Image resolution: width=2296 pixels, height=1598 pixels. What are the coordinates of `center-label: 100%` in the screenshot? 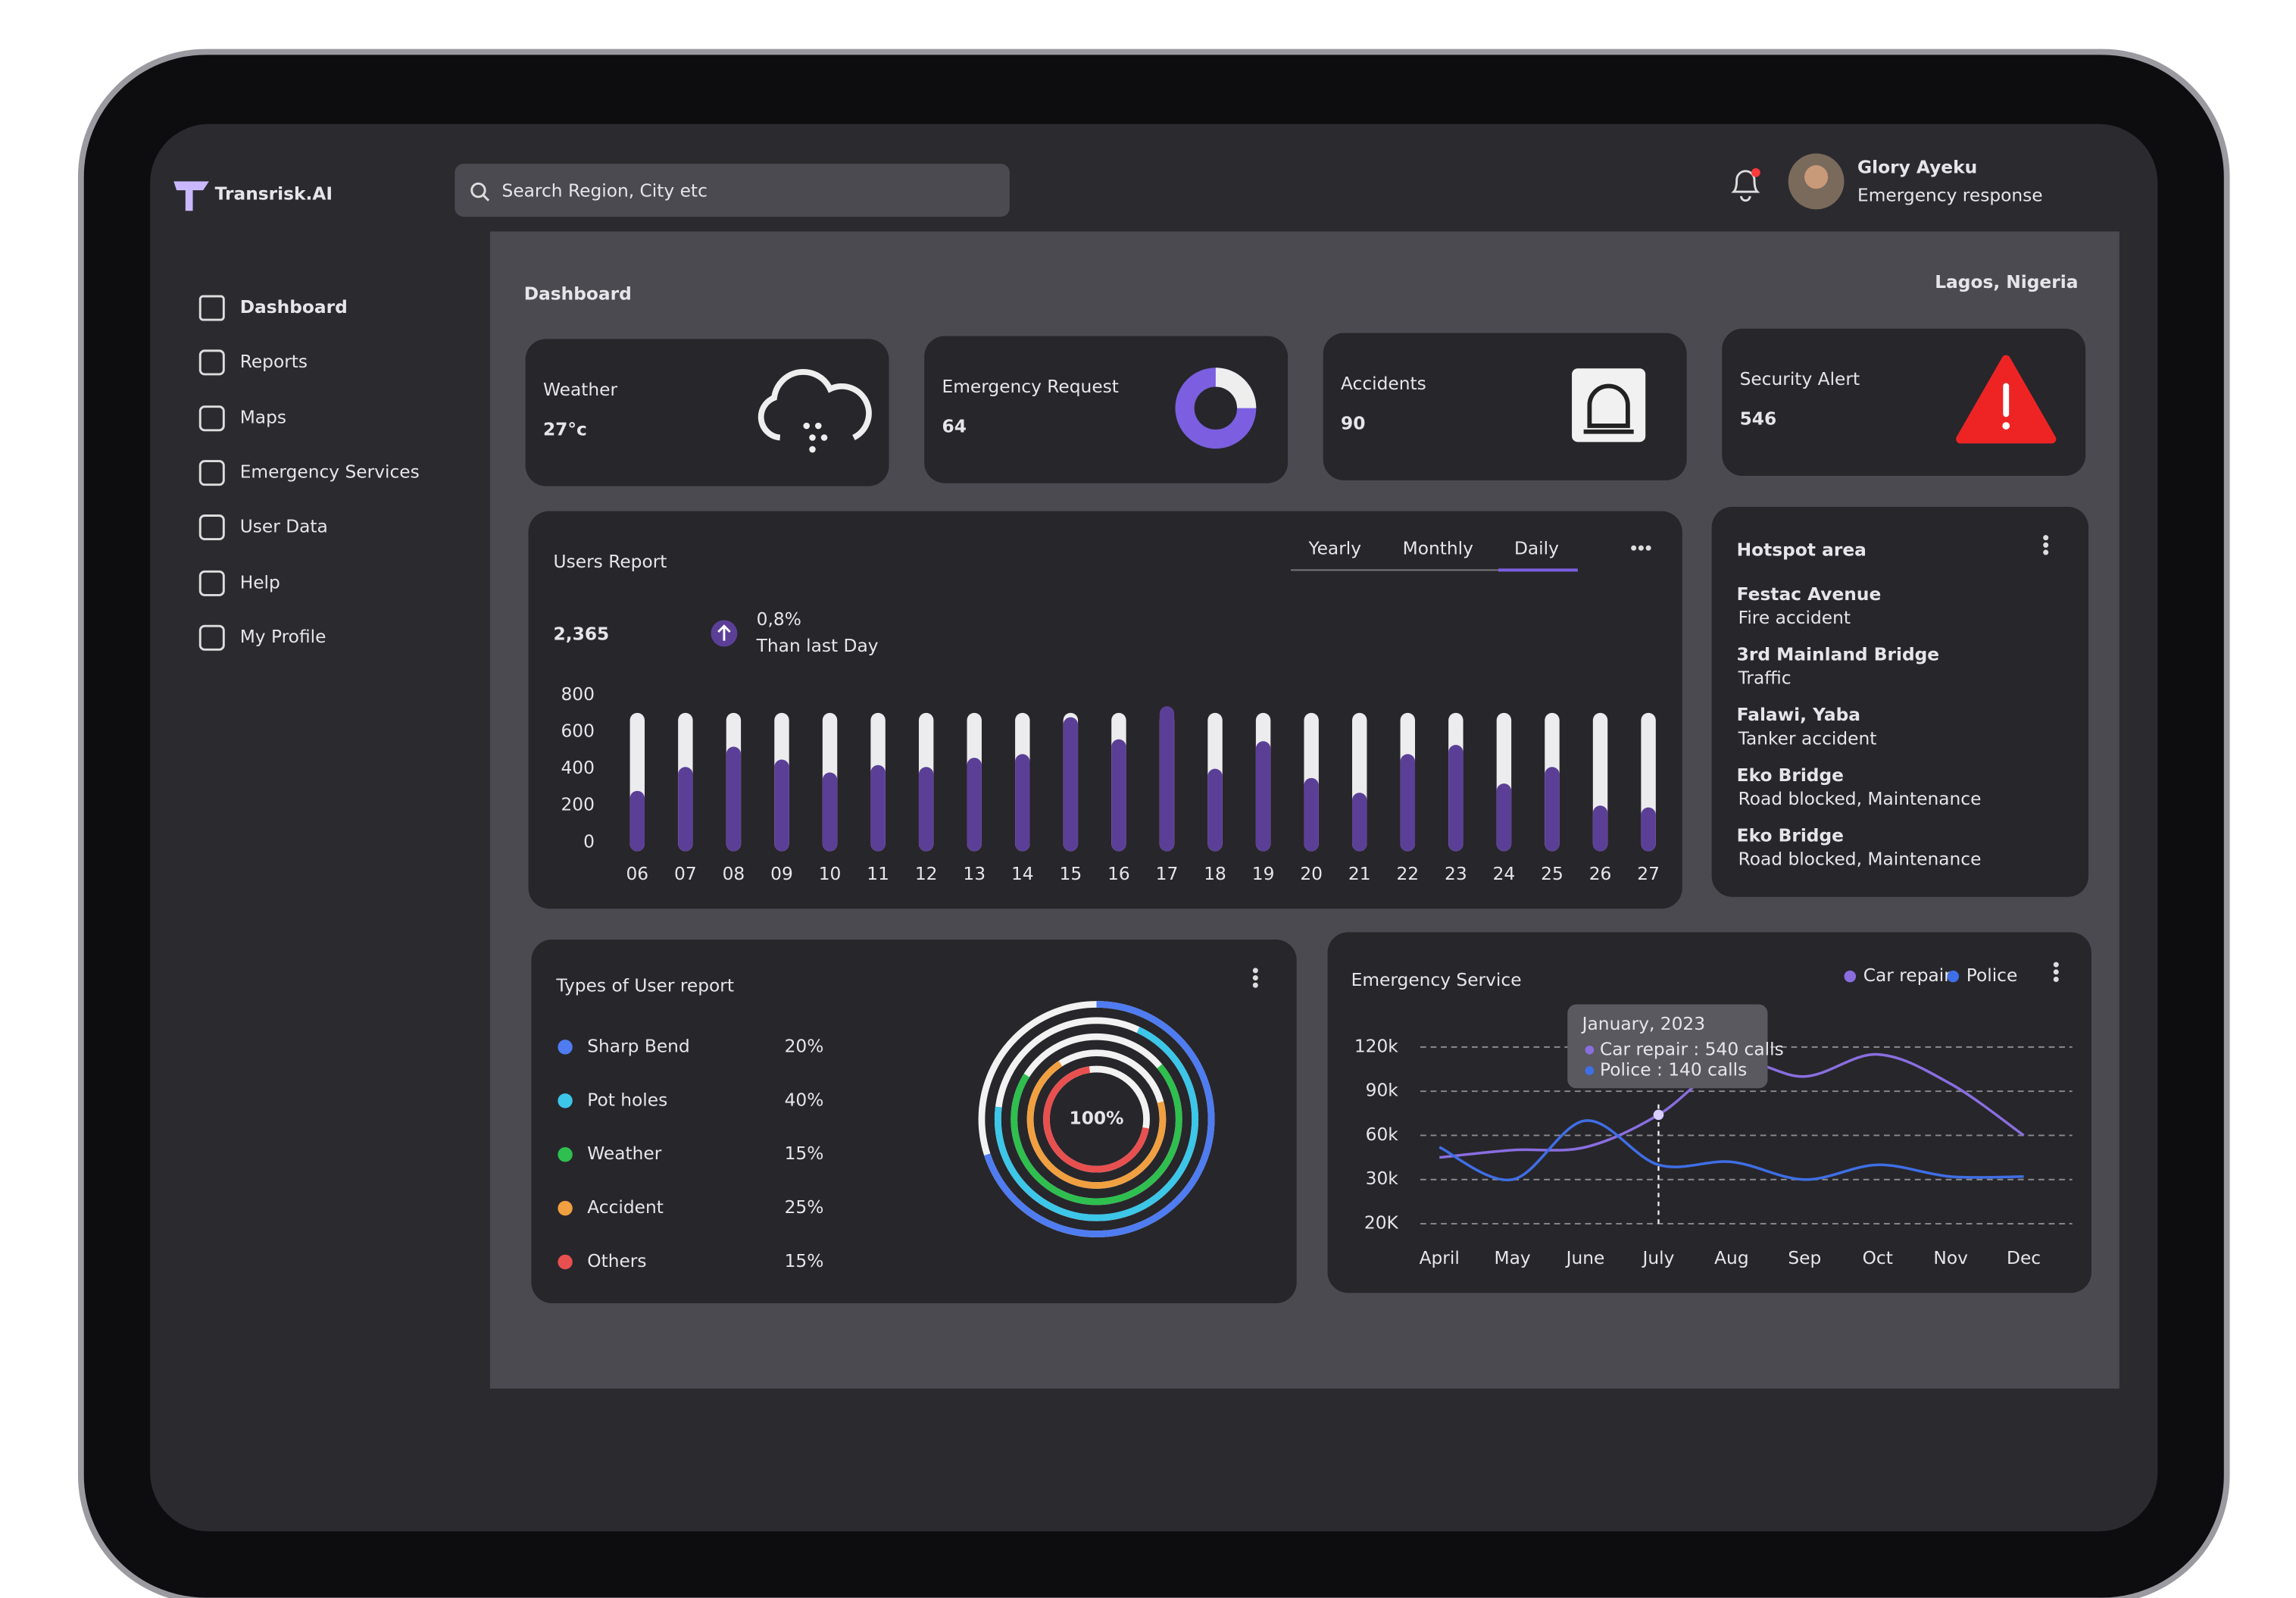 It's located at (1097, 1119).